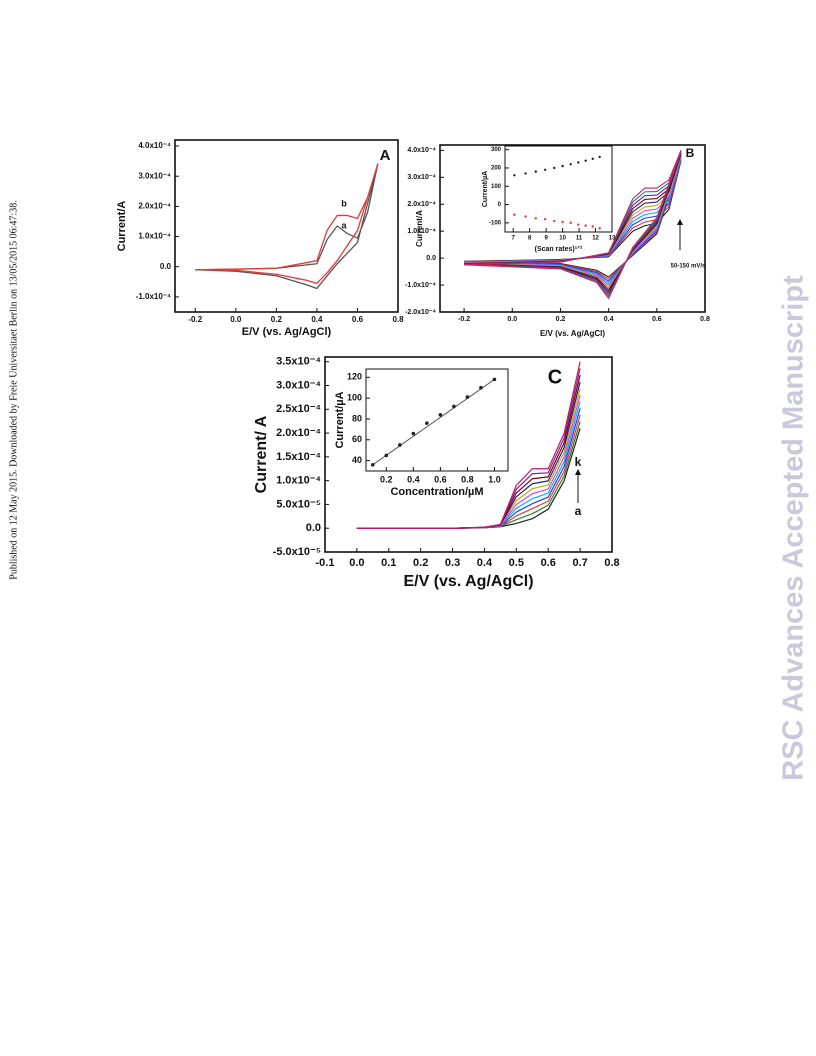 The height and width of the screenshot is (1056, 816). I want to click on y-tick-label: 60, so click(357, 439).